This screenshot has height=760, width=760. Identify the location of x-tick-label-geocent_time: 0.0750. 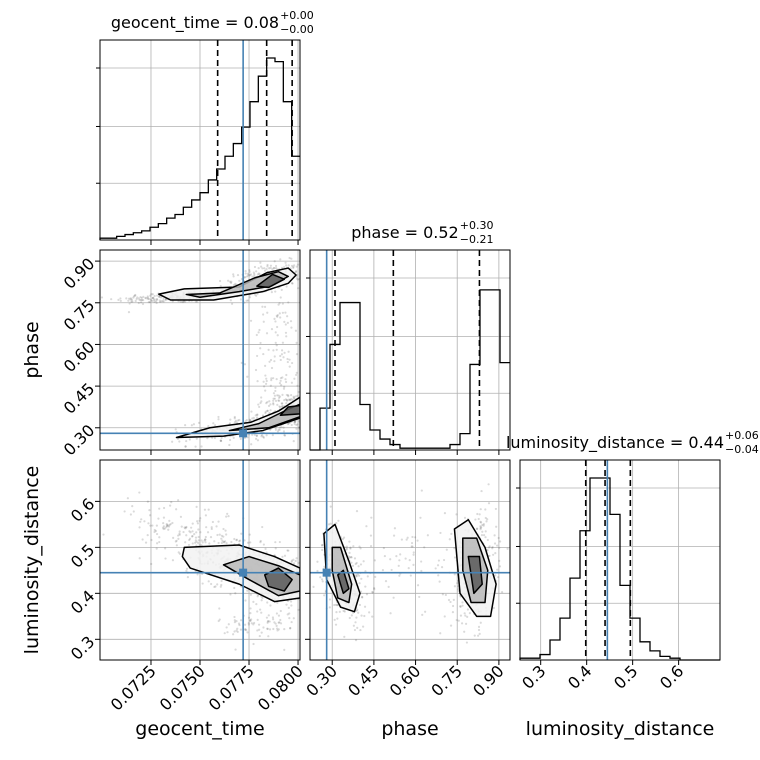
(182, 687).